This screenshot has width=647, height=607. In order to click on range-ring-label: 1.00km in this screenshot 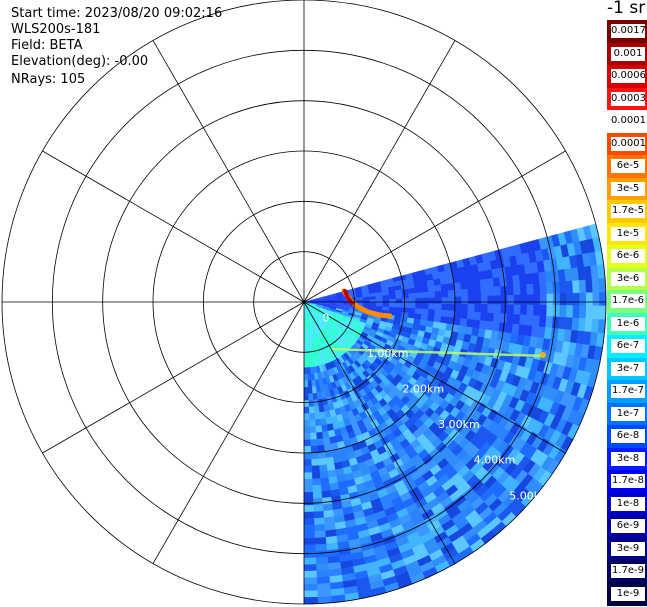, I will do `click(388, 353)`.